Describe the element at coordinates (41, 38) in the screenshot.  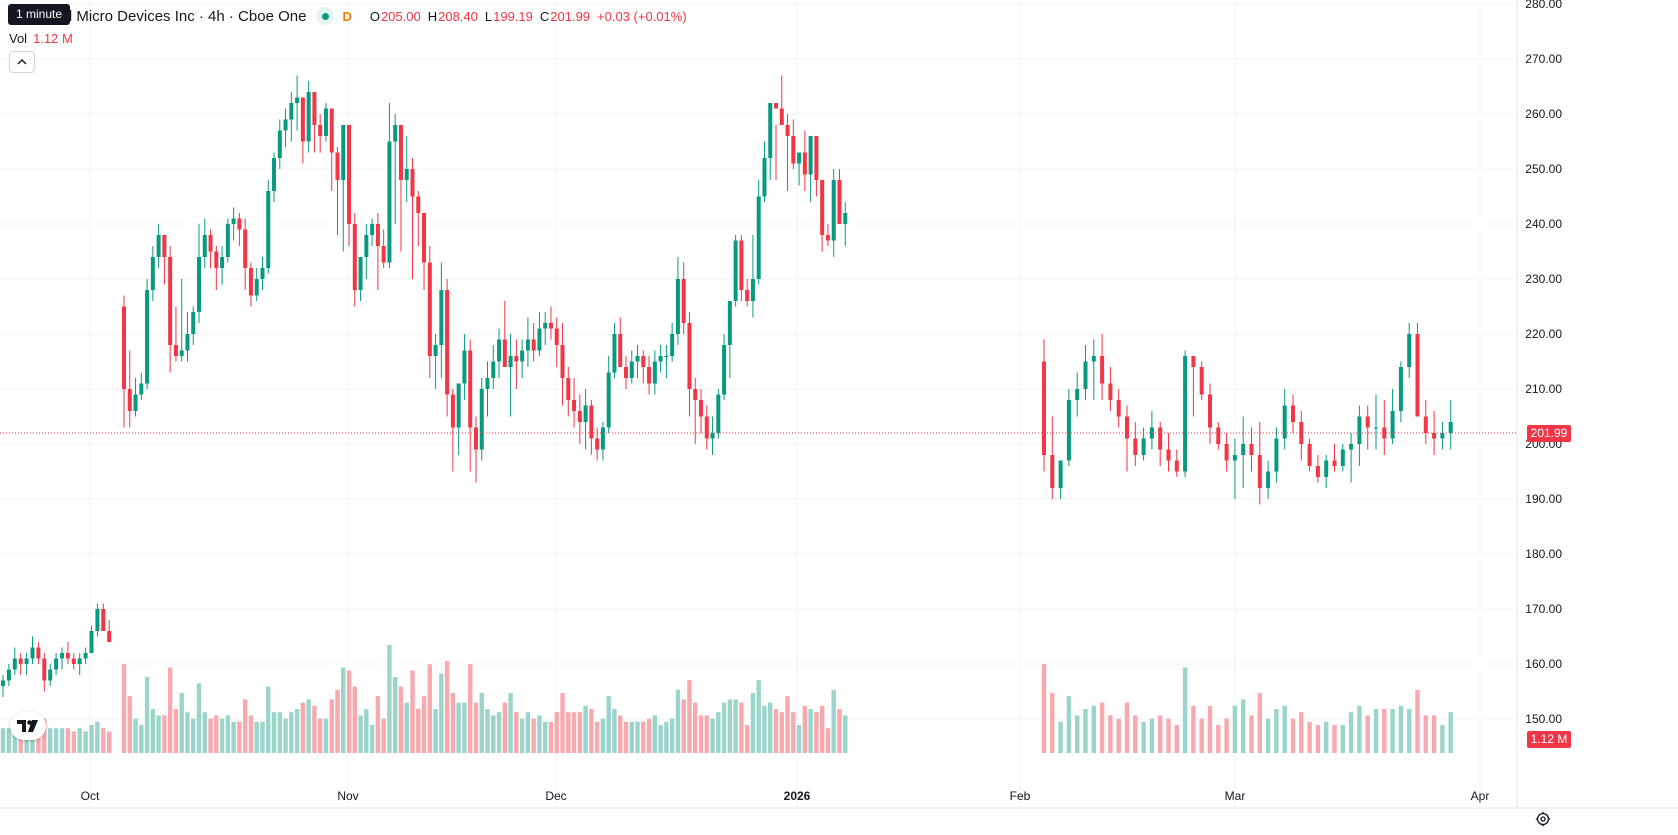
I see `volume-legend: Vol 1.12 M` at that location.